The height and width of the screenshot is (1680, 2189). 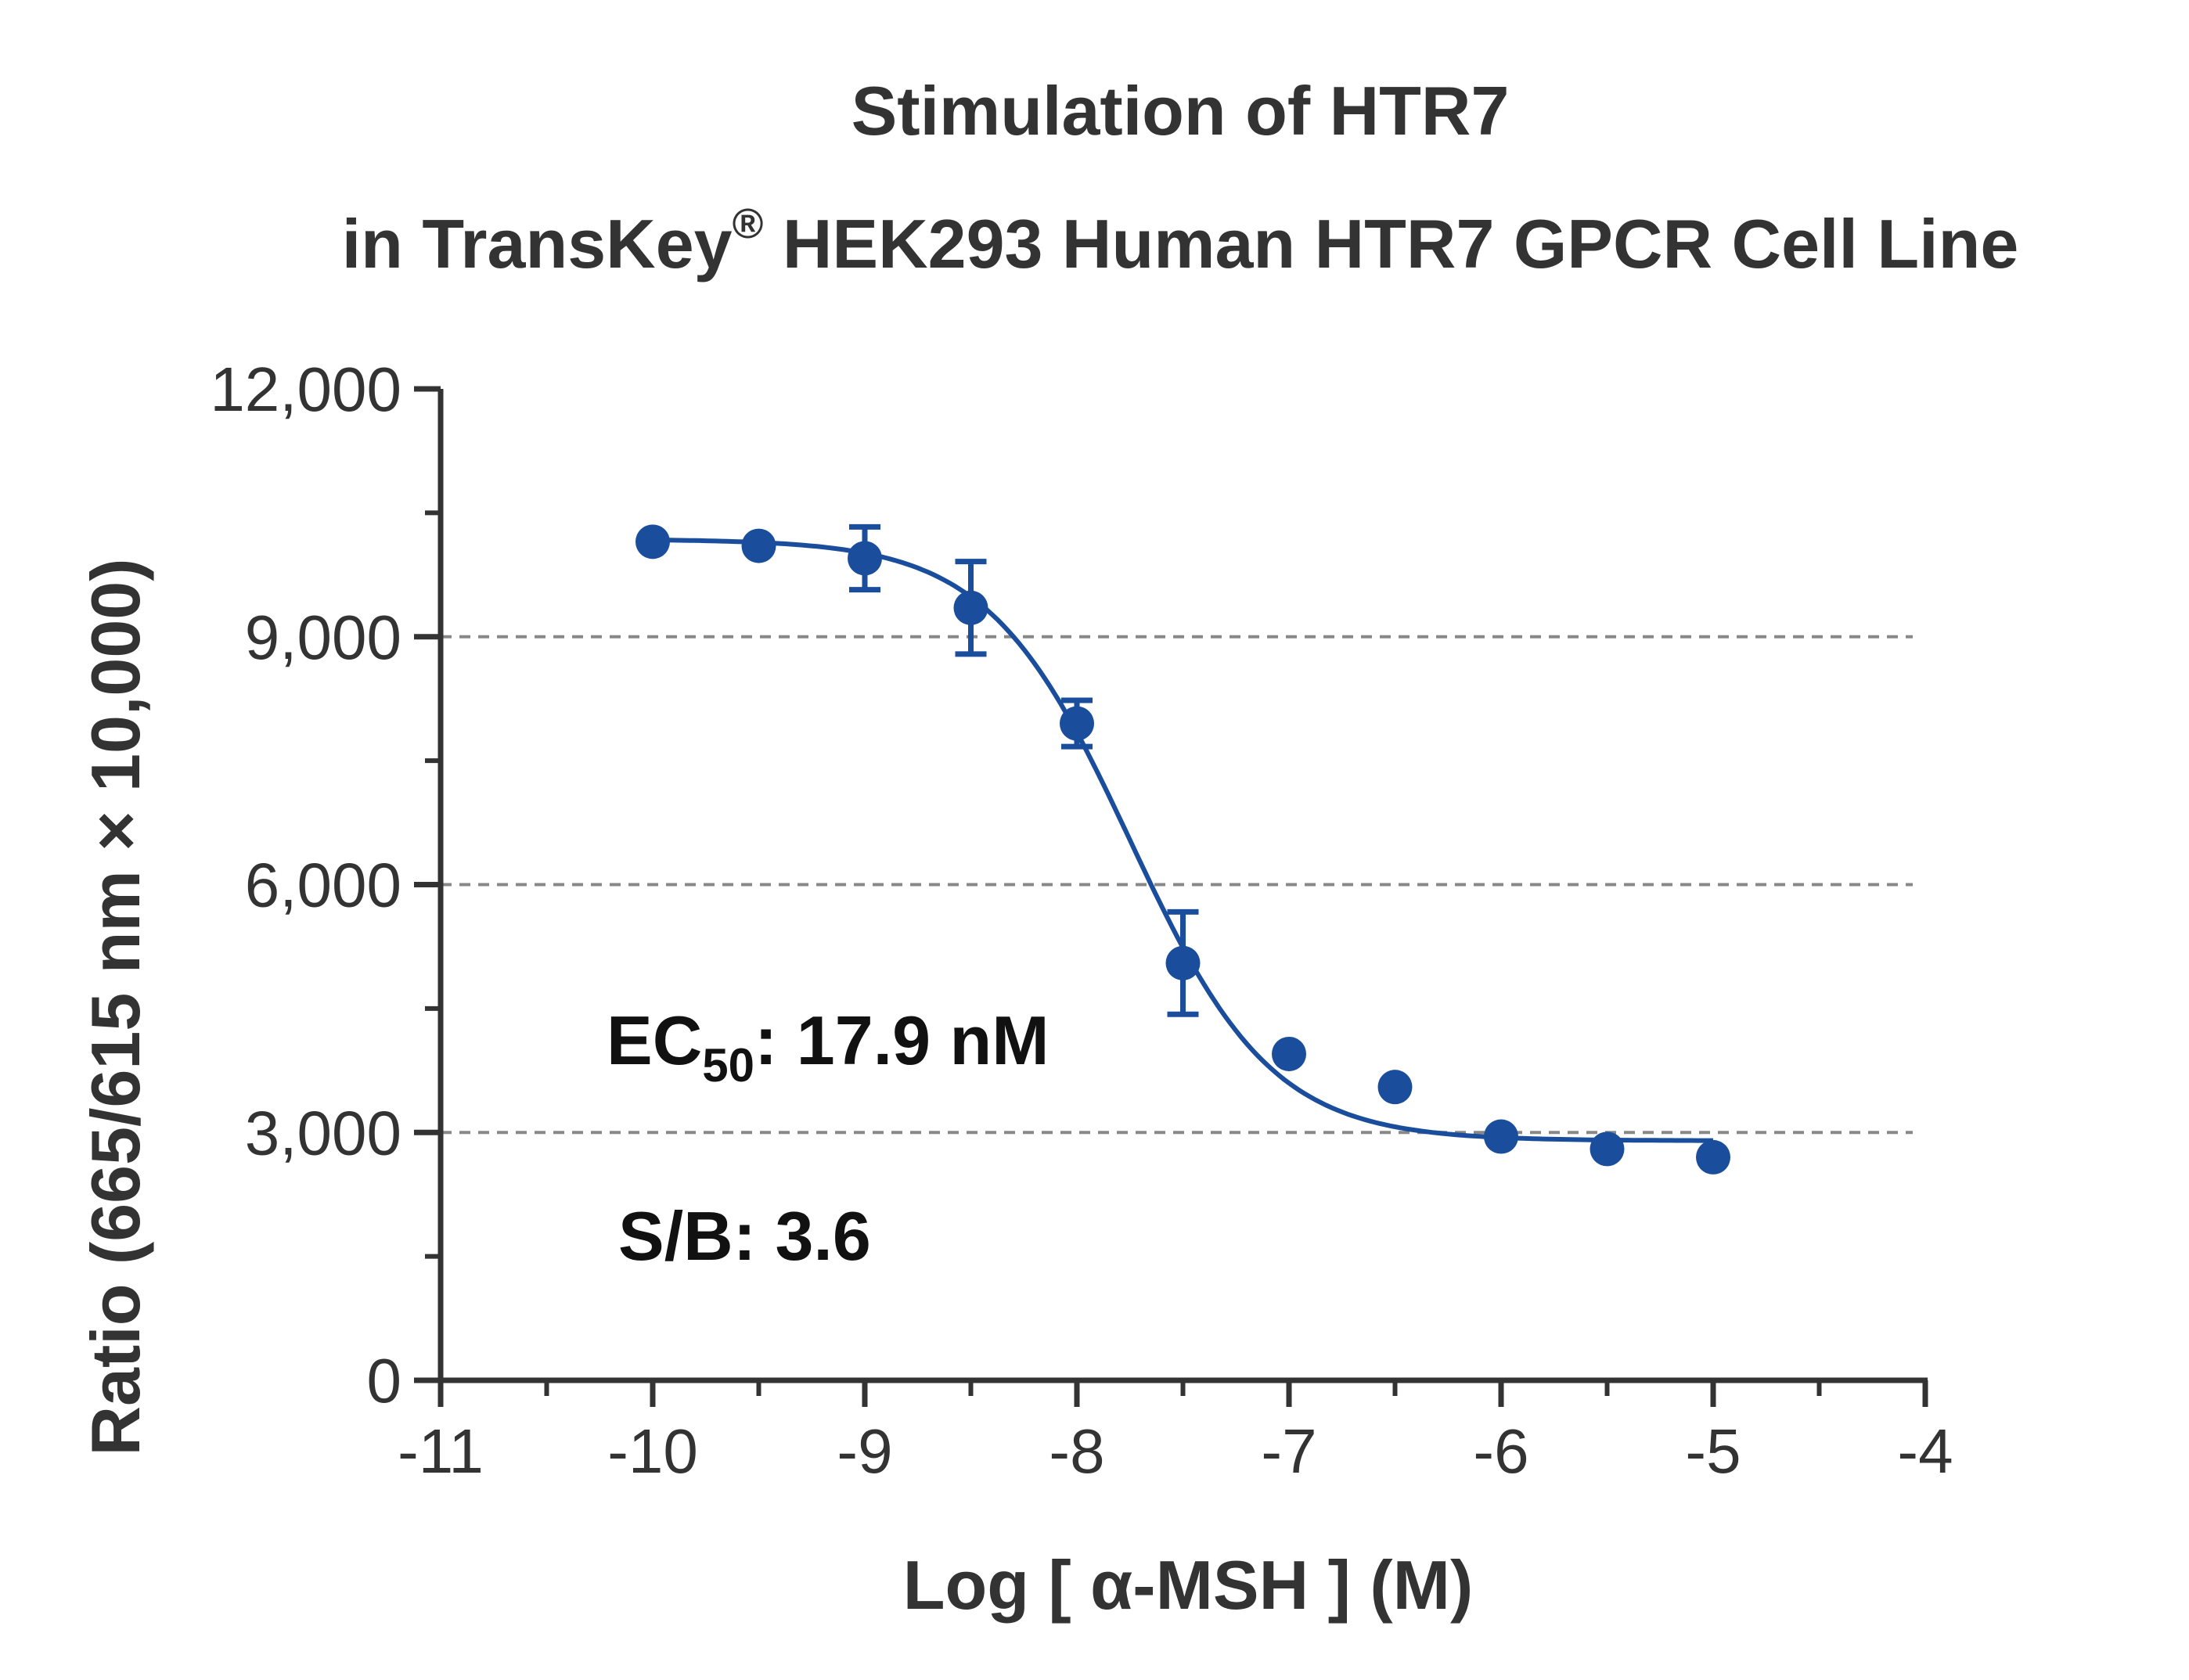 What do you see at coordinates (1024, 770) in the screenshot?
I see `error-bars` at bounding box center [1024, 770].